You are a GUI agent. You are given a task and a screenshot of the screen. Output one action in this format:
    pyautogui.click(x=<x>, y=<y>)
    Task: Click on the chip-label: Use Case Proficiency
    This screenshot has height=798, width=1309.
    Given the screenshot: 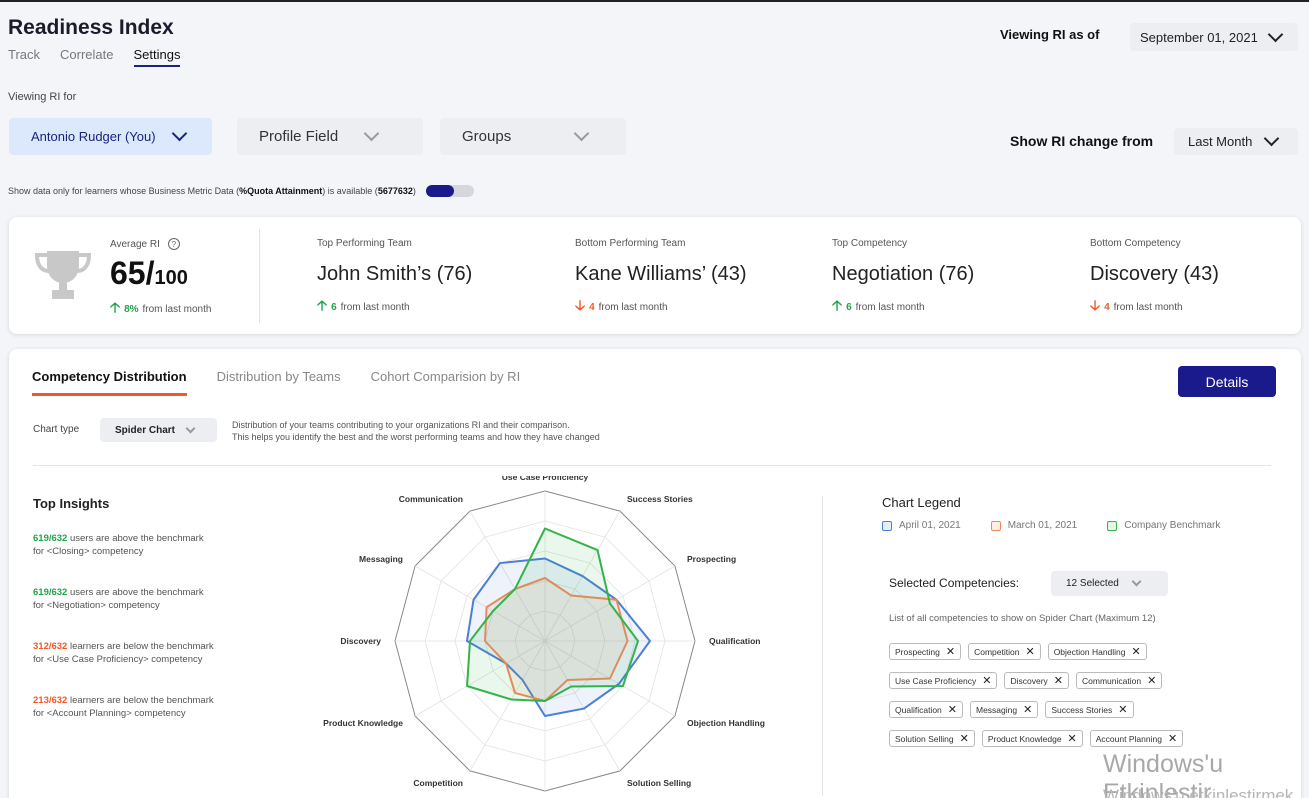 What is the action you would take?
    pyautogui.click(x=936, y=680)
    